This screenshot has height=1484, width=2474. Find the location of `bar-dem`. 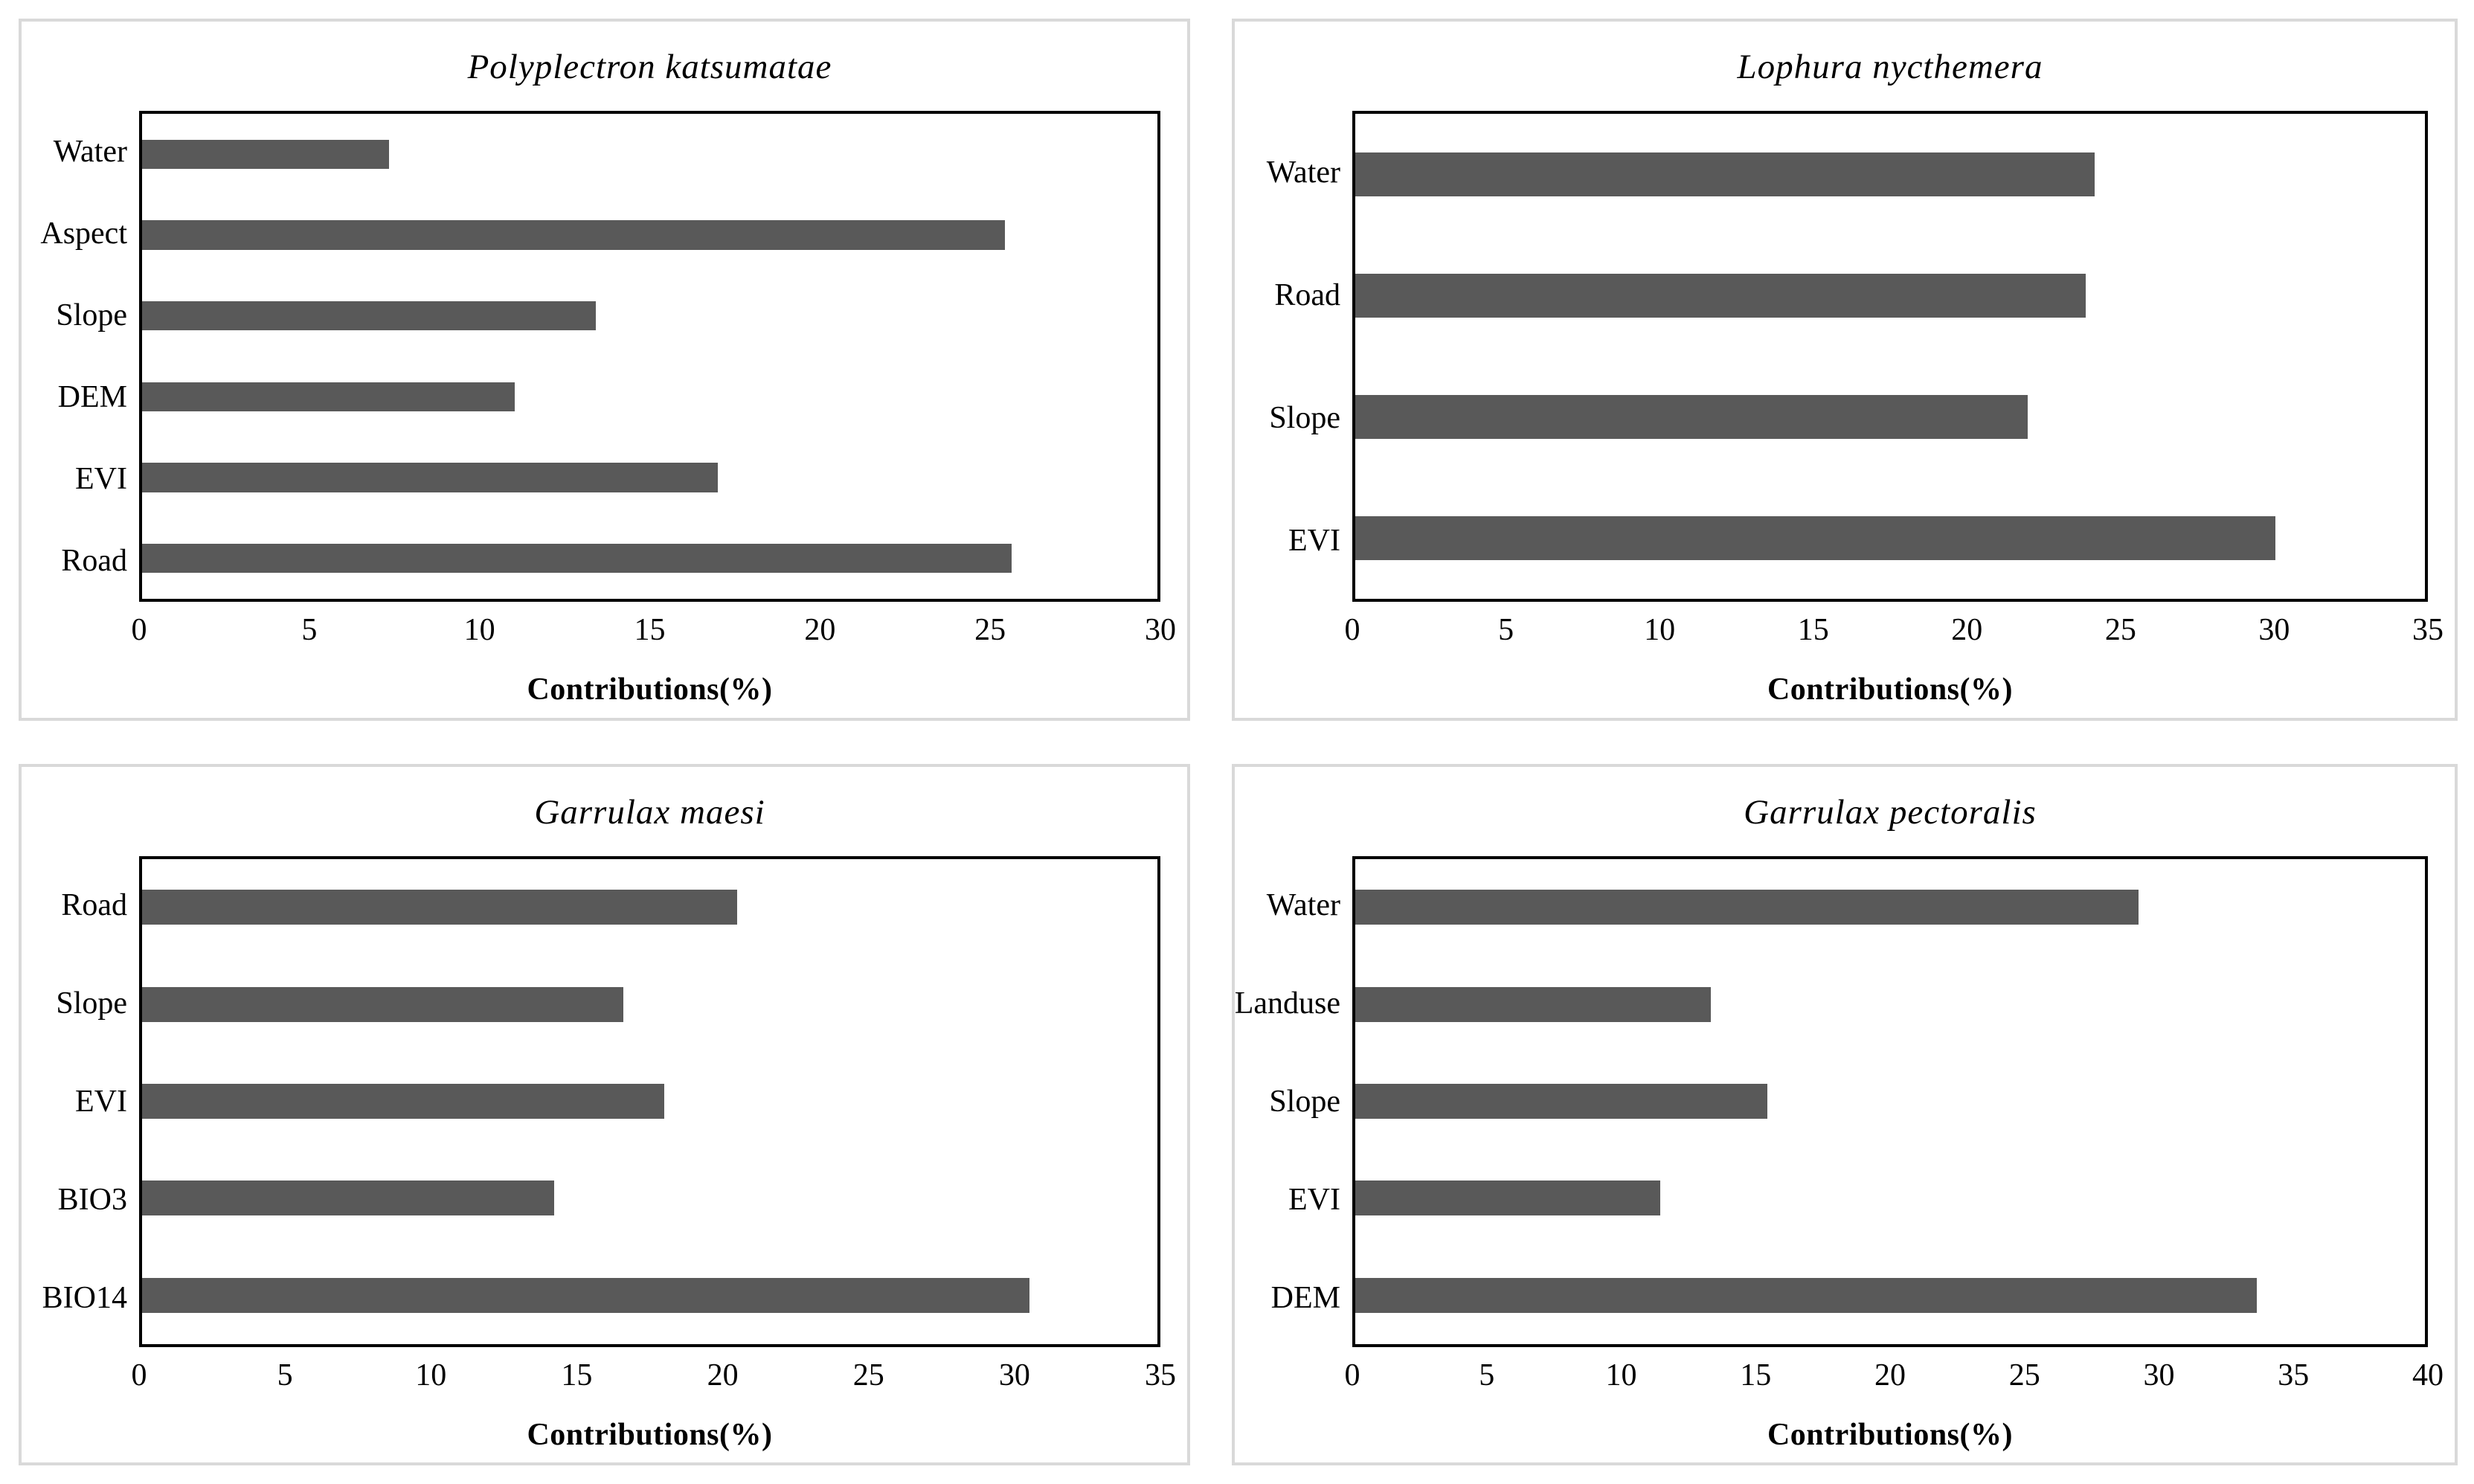

bar-dem is located at coordinates (328, 396).